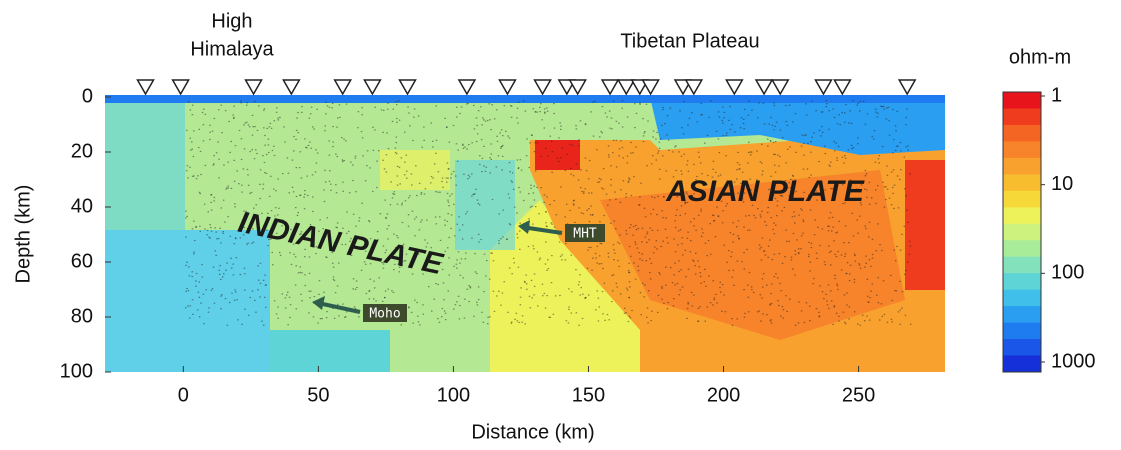 This screenshot has width=1121, height=450. Describe the element at coordinates (1022, 166) in the screenshot. I see `colorbar-step` at that location.